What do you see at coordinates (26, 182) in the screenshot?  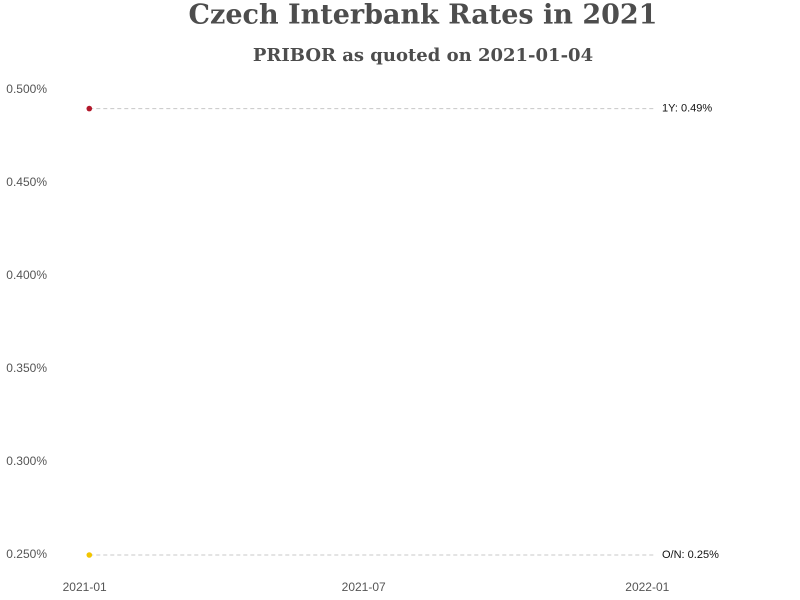 I see `y-tick-label: 0.450%` at bounding box center [26, 182].